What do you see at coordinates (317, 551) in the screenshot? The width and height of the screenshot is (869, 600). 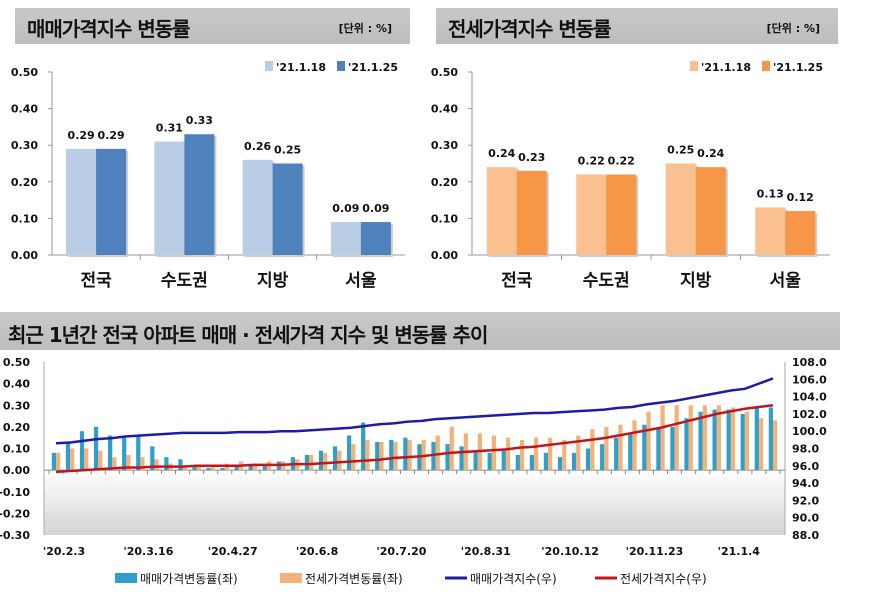 I see `trend-x-tick-label: '20.6.8` at bounding box center [317, 551].